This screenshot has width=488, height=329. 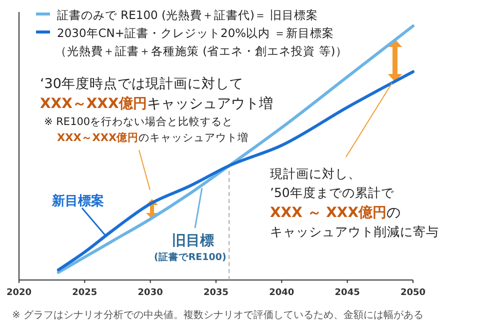 What do you see at coordinates (19, 293) in the screenshot?
I see `x-tick-label: 2020` at bounding box center [19, 293].